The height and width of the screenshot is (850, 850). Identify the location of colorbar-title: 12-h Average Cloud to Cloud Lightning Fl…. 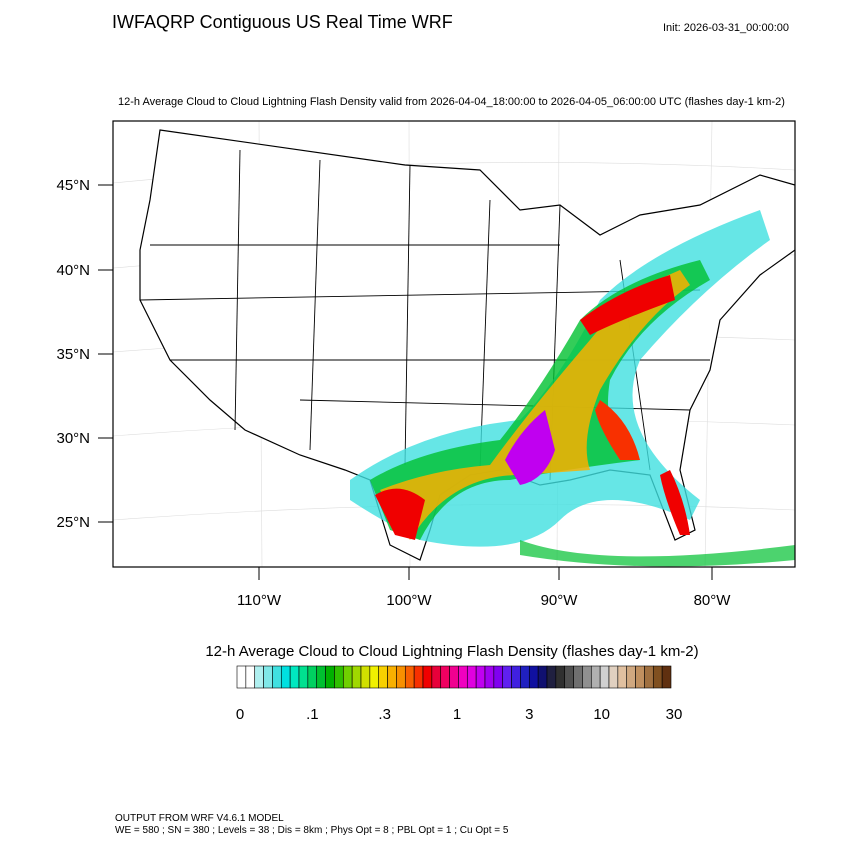
(451, 651).